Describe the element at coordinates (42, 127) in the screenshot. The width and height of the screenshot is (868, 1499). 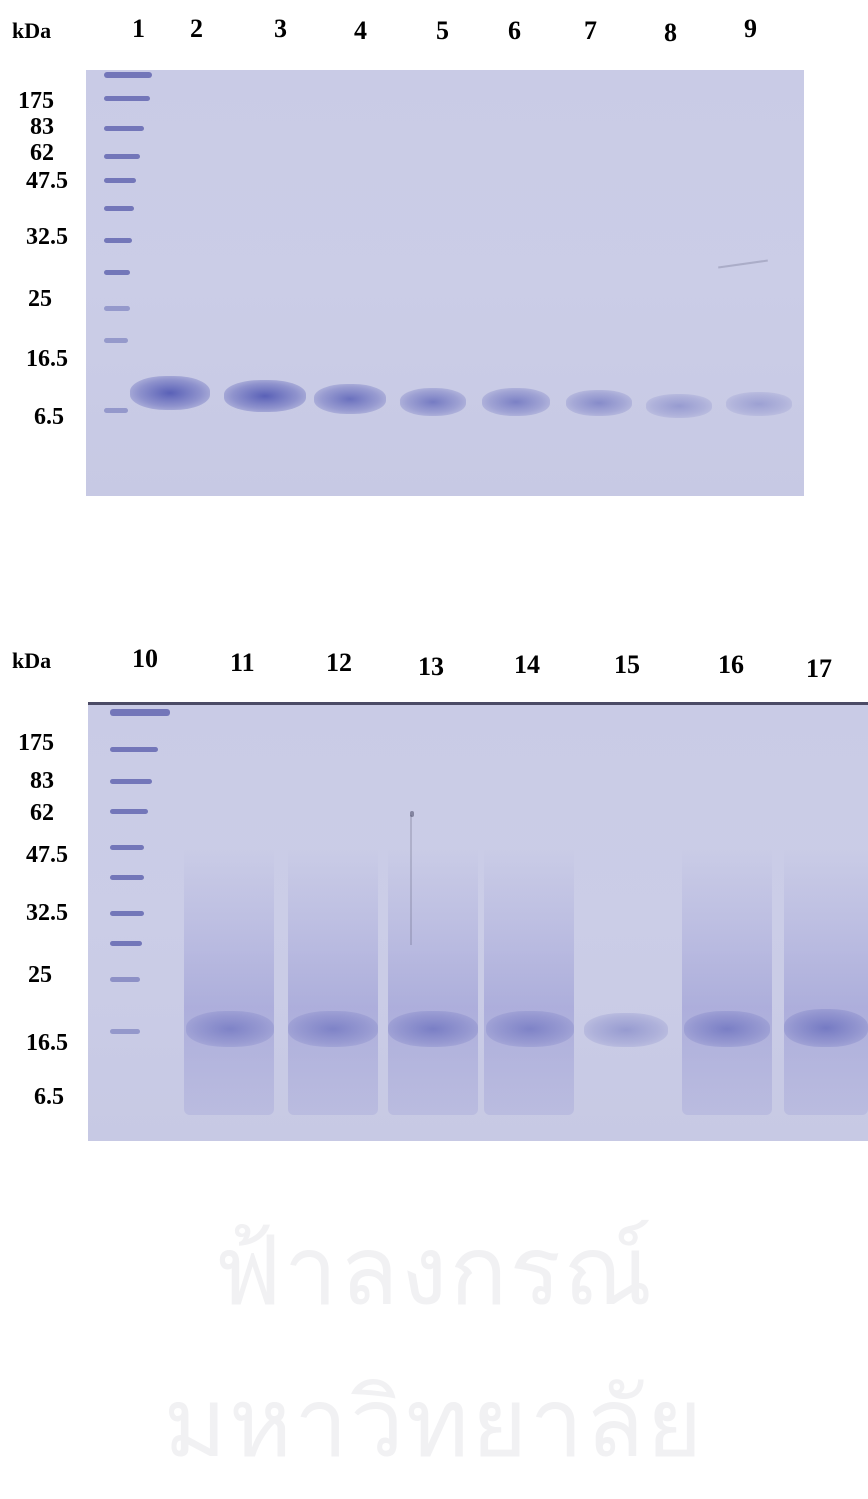
I see `top-marker-83: 83` at that location.